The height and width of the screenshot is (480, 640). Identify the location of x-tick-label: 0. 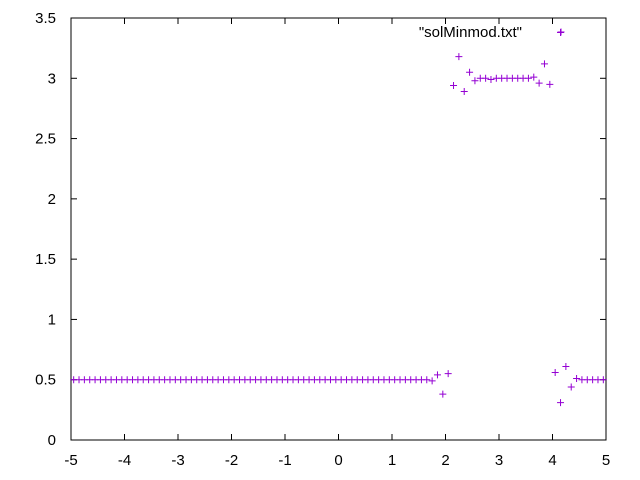
(338, 460).